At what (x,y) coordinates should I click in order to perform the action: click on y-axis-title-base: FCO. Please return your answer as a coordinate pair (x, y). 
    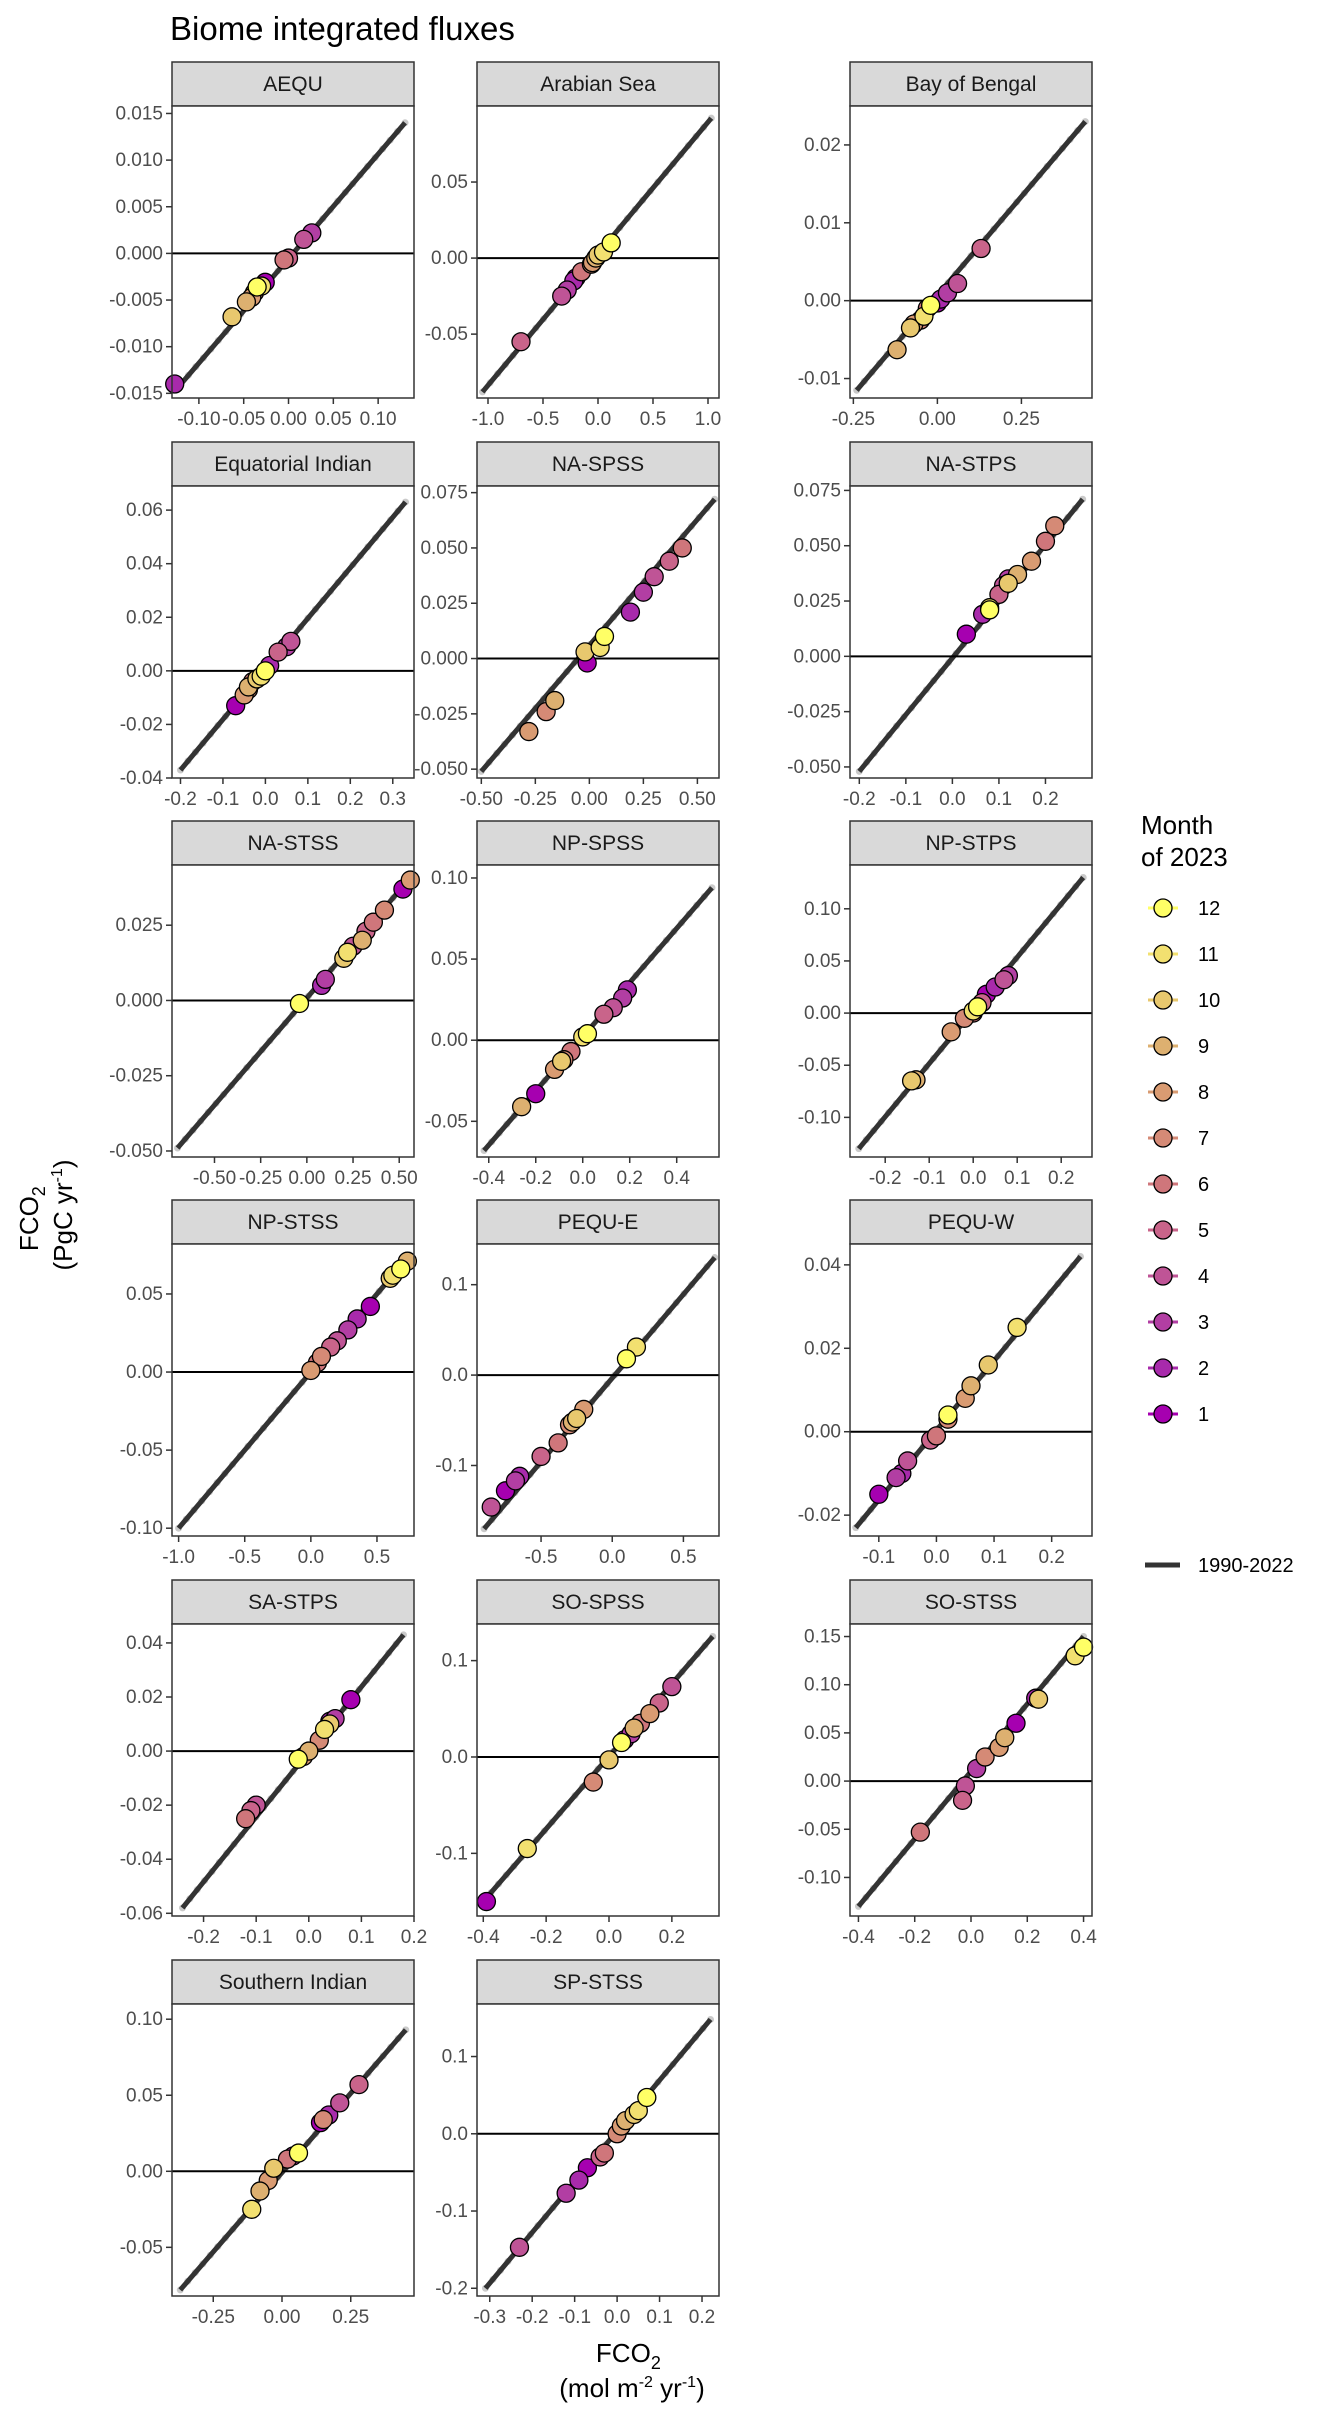
    Looking at the image, I should click on (29, 1223).